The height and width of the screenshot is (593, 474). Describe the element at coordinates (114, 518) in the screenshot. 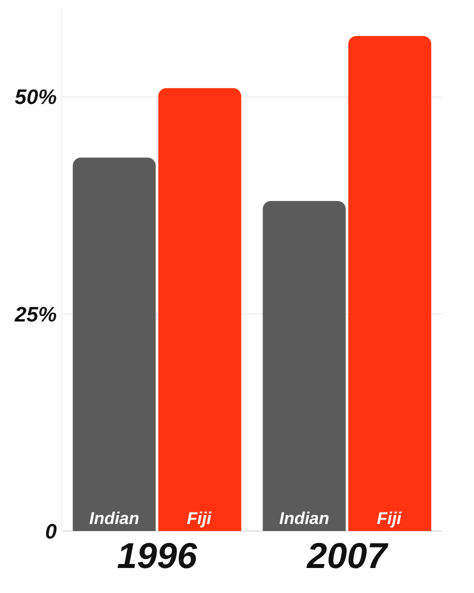

I see `series-label: Indian` at that location.